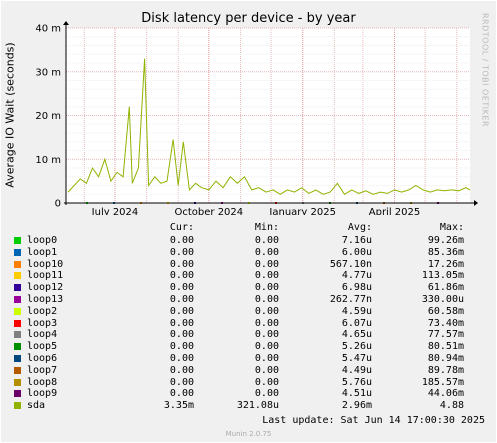  Describe the element at coordinates (451, 227) in the screenshot. I see `header-max: Max:` at that location.